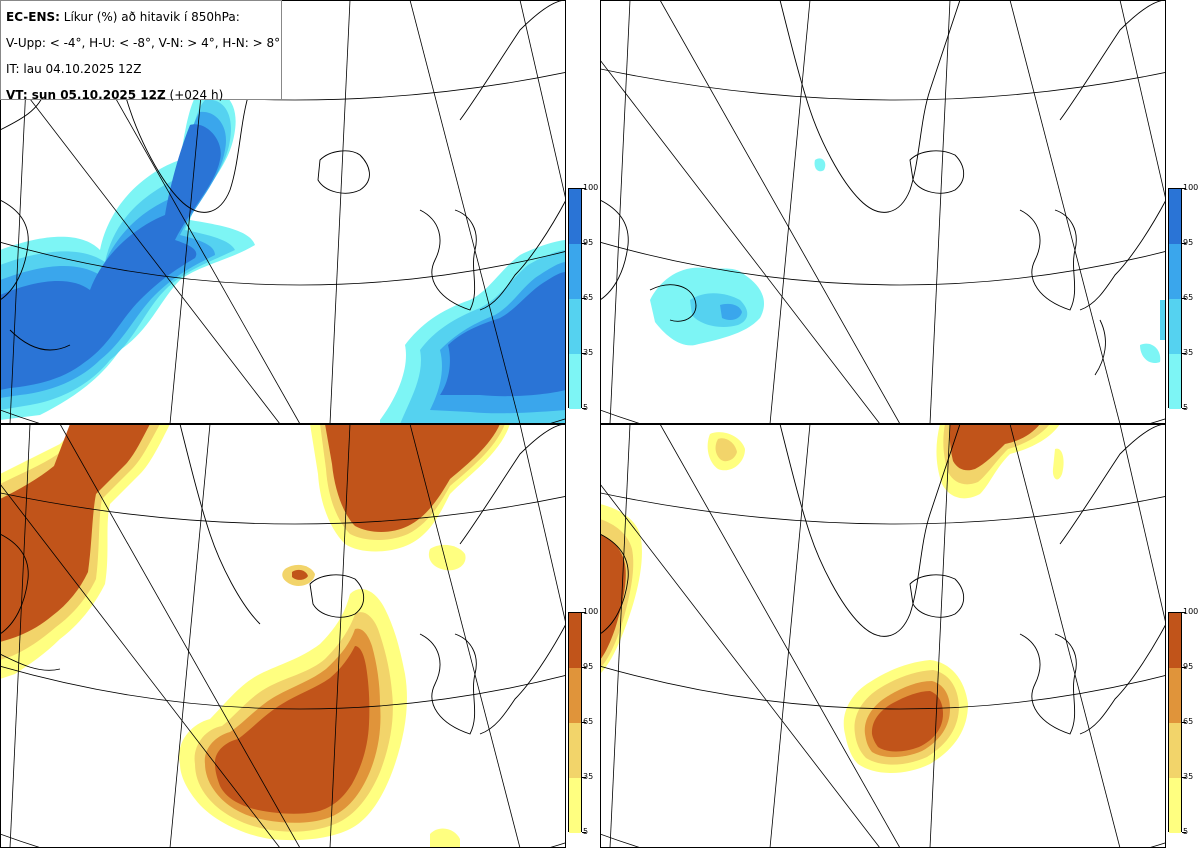 The image size is (1200, 848). Describe the element at coordinates (74, 69) in the screenshot. I see `title-line-3: IT: lau 04.10.2025 12Z` at that location.